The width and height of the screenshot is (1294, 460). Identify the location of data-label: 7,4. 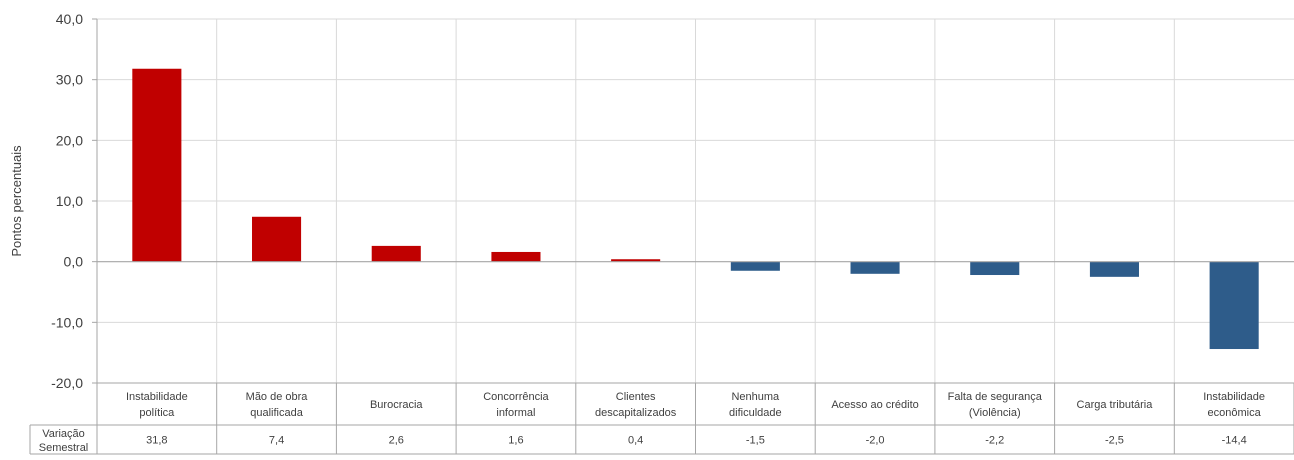
(276, 441).